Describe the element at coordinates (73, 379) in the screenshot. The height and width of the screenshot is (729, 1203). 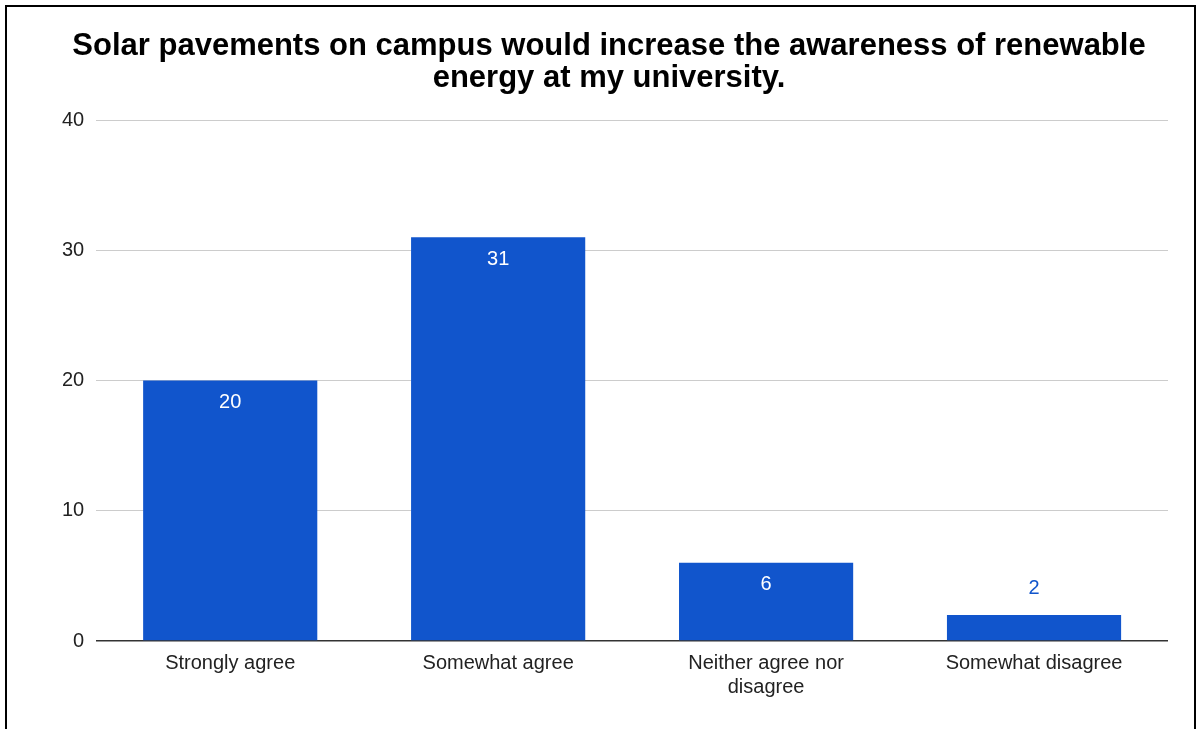
I see `y-tick-label: 20` at that location.